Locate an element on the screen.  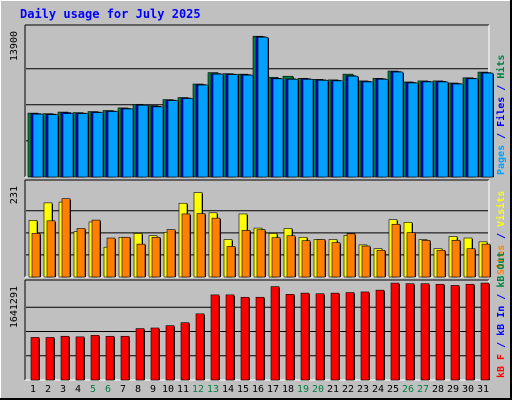
panel-1-legend: Pages / Files / Hits is located at coordinates (501, 115).